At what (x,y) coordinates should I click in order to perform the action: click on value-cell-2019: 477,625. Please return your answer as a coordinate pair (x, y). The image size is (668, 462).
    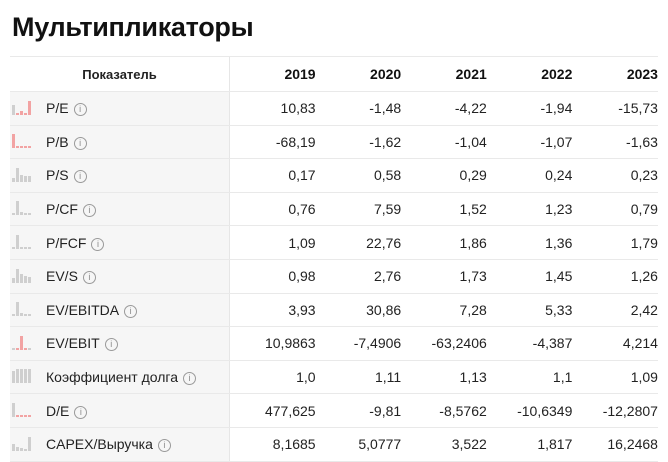
    Looking at the image, I should click on (290, 410).